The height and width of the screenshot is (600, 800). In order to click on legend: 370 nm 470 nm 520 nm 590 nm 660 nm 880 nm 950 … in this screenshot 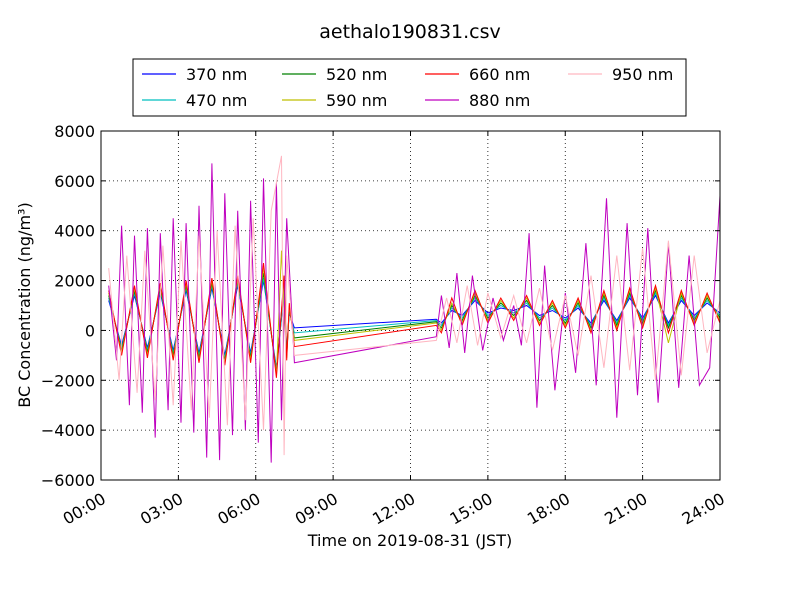, I will do `click(409, 87)`.